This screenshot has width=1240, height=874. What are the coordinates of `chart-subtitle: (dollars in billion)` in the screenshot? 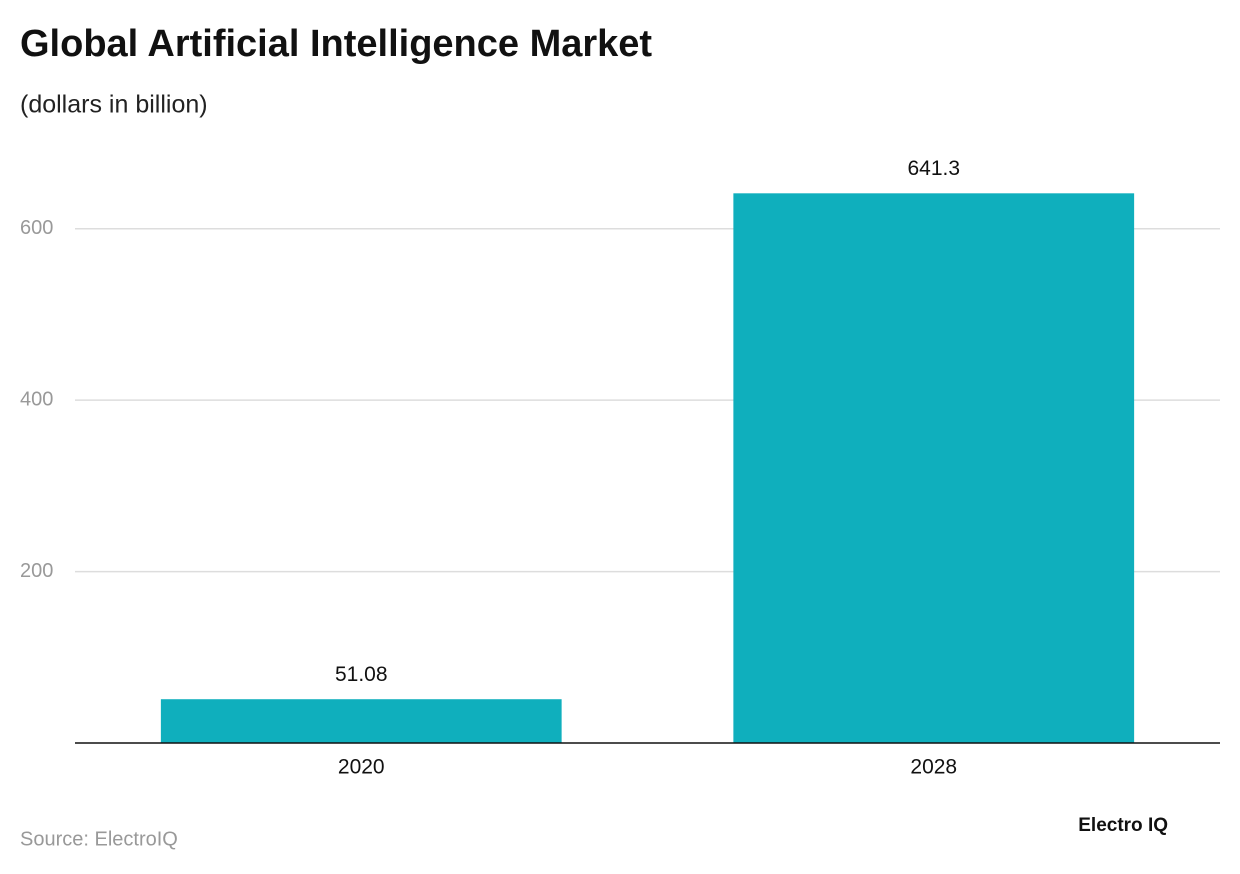 It's located at (114, 105).